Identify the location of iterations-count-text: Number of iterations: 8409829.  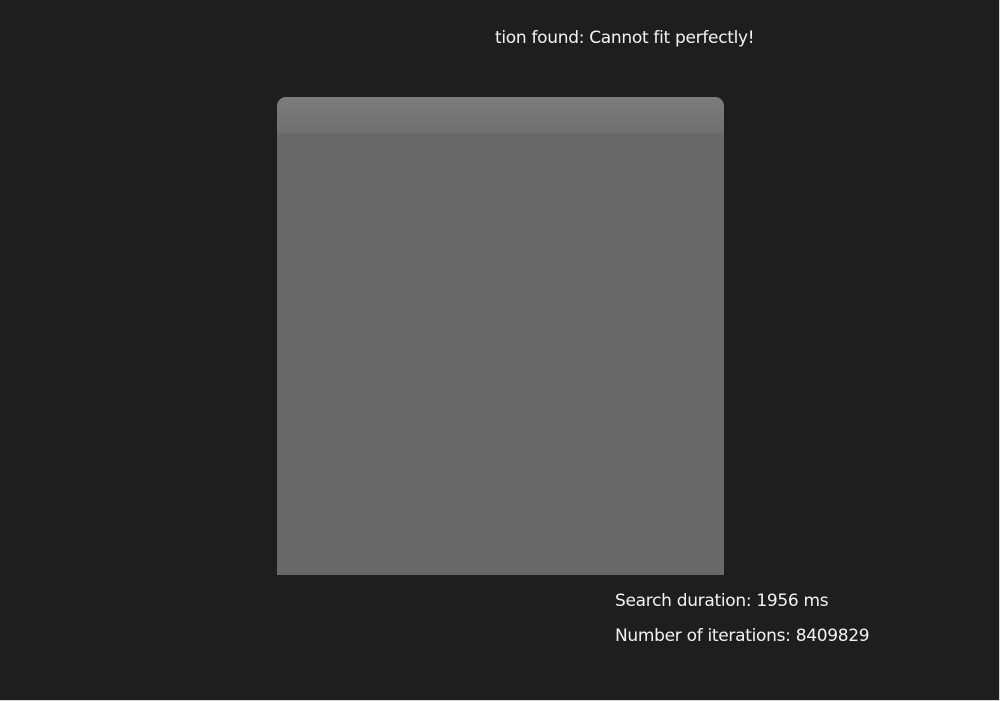
(742, 636).